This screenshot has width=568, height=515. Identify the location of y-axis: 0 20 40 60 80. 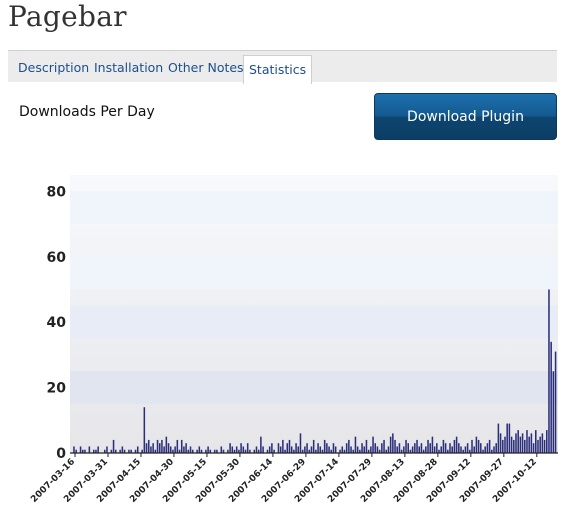
(57, 323).